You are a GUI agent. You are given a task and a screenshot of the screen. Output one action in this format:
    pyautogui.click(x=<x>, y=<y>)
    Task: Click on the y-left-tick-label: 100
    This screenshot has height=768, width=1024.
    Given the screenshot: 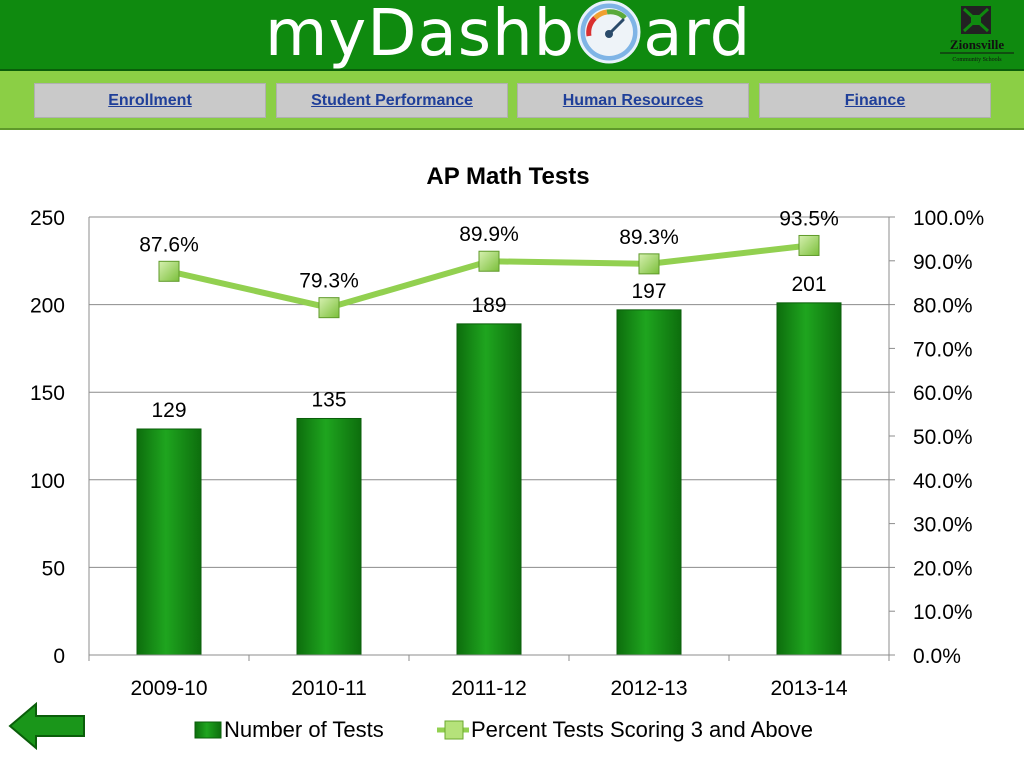 What is the action you would take?
    pyautogui.click(x=47, y=481)
    